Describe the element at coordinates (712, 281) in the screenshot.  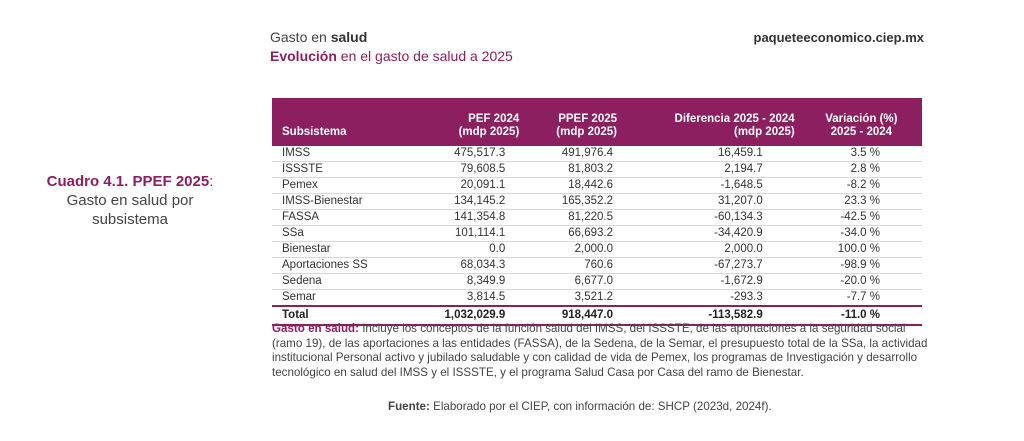
I see `cell: -1,672.9` at that location.